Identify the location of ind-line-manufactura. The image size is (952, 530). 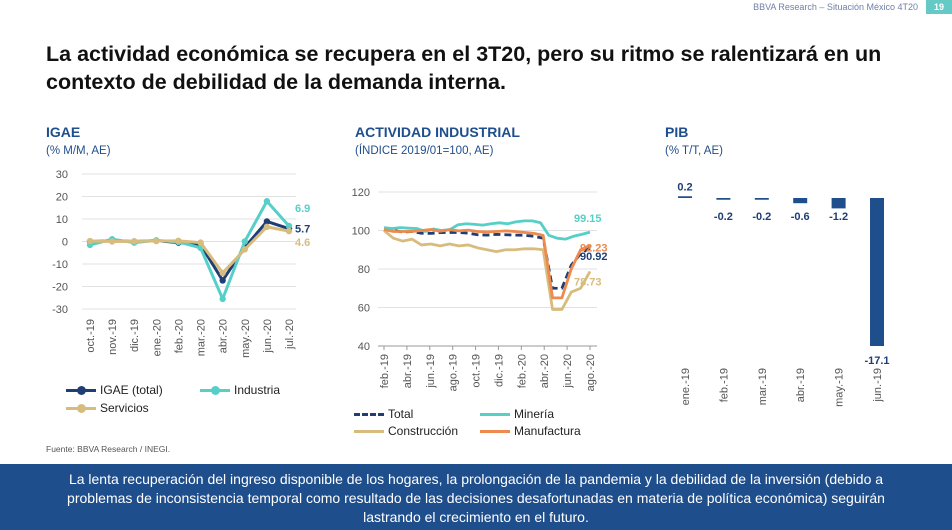
(487, 264).